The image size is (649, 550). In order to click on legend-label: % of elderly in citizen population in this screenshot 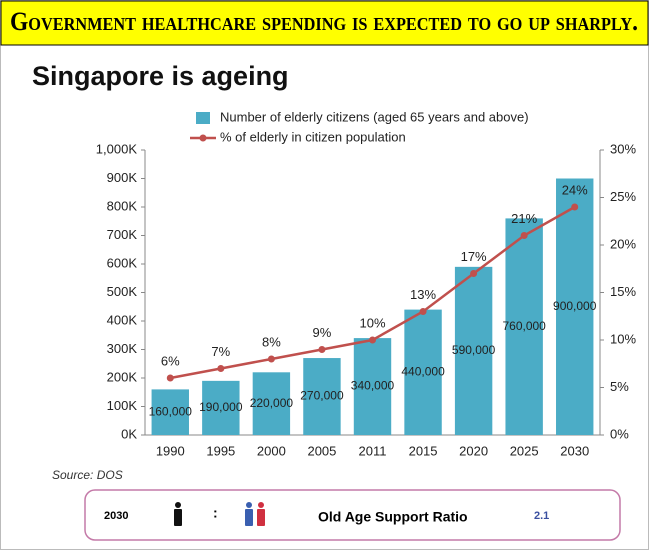, I will do `click(313, 136)`.